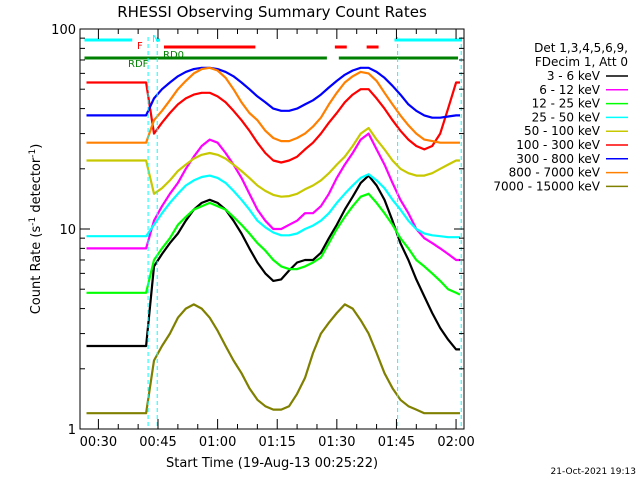  What do you see at coordinates (566, 104) in the screenshot?
I see `legend-label-3: 12 - 25 keV` at bounding box center [566, 104].